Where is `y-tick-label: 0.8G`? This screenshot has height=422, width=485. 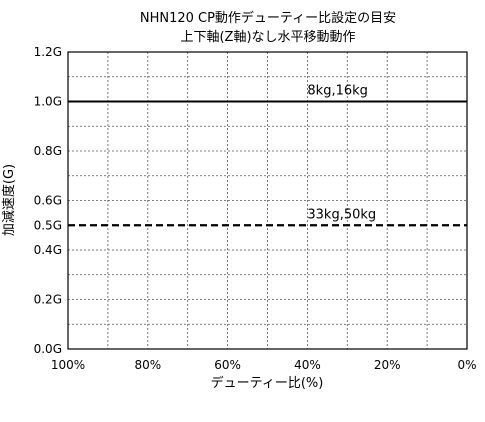
y-tick-label: 0.8G is located at coordinates (48, 151).